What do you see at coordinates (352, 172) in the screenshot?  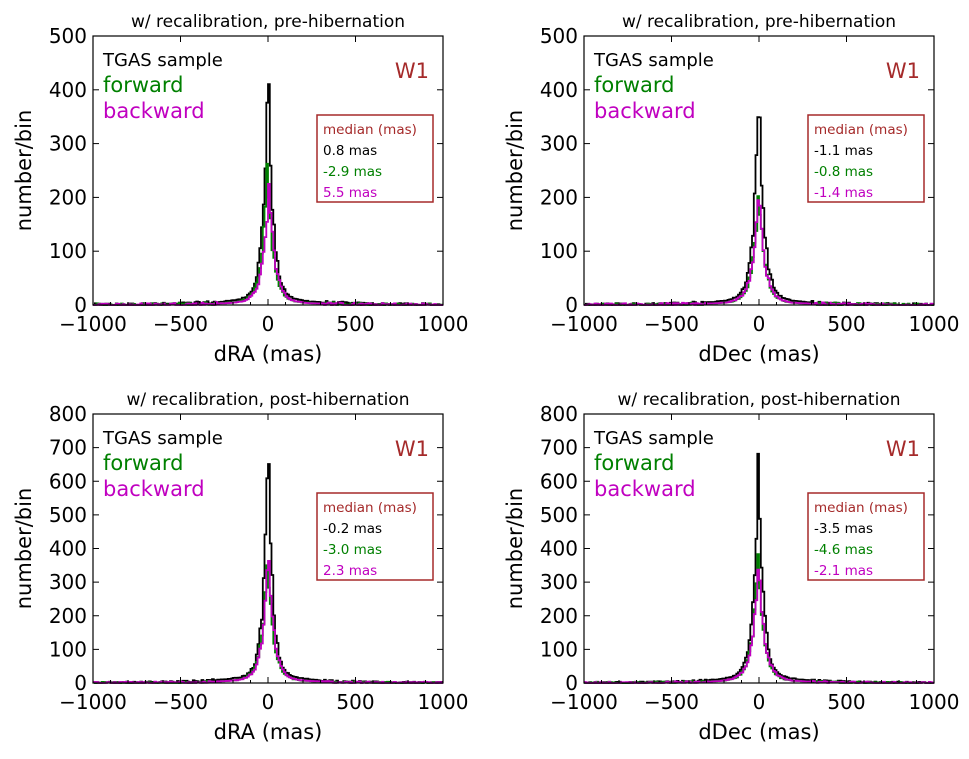 I see `median-value: -2.9 mas` at bounding box center [352, 172].